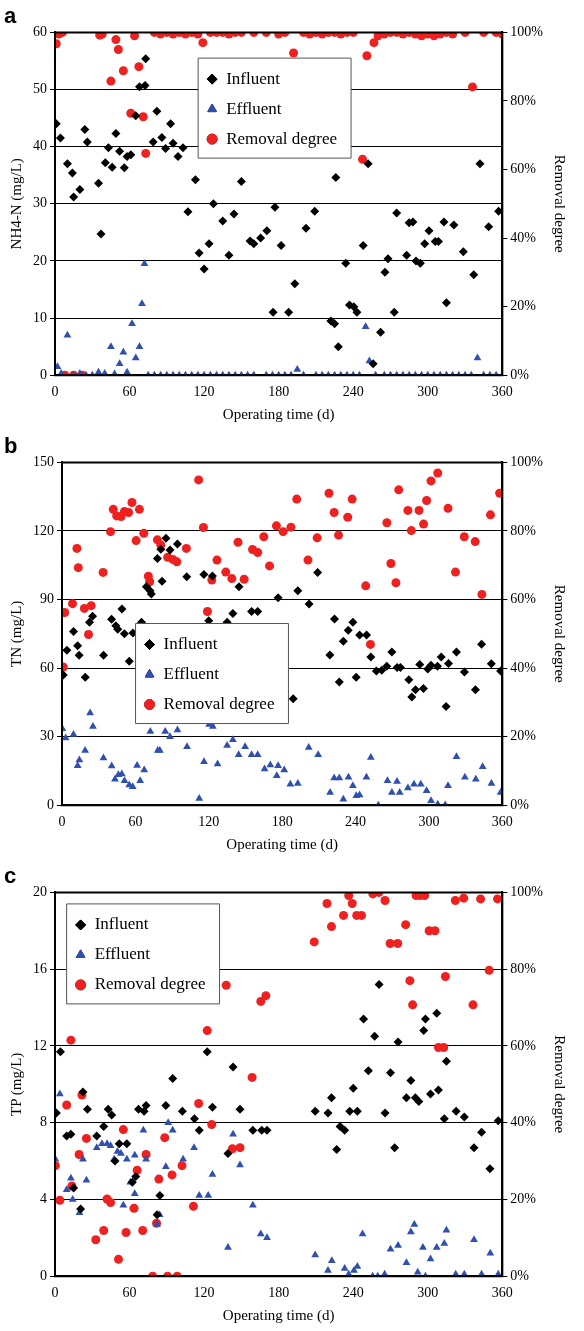 The width and height of the screenshot is (584, 1331). Describe the element at coordinates (43, 530) in the screenshot. I see `y-tick-label: 120` at that location.